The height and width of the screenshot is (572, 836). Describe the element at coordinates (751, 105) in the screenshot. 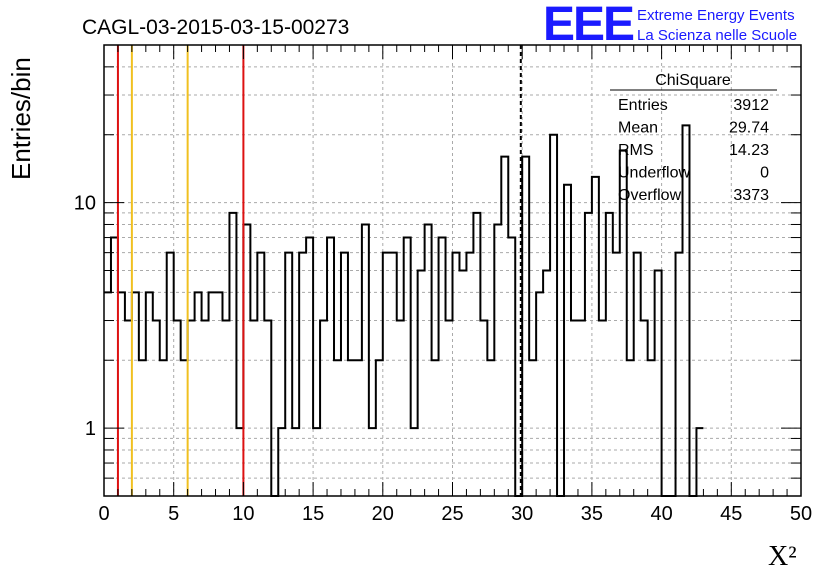

I see `stats-row-value: 3912` at that location.